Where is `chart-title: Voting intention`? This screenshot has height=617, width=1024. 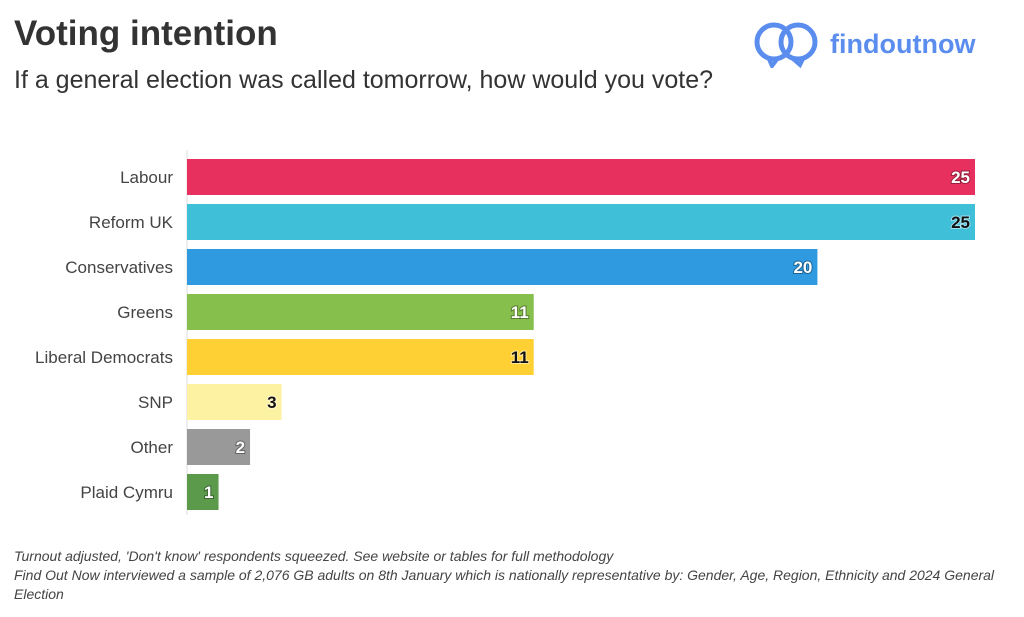 chart-title: Voting intention is located at coordinates (146, 33).